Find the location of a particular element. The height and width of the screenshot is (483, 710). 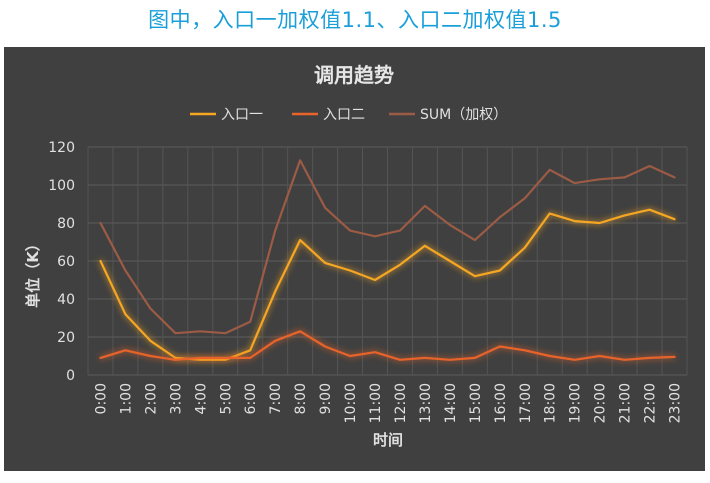

y-tick-label: 100 is located at coordinates (61, 186).